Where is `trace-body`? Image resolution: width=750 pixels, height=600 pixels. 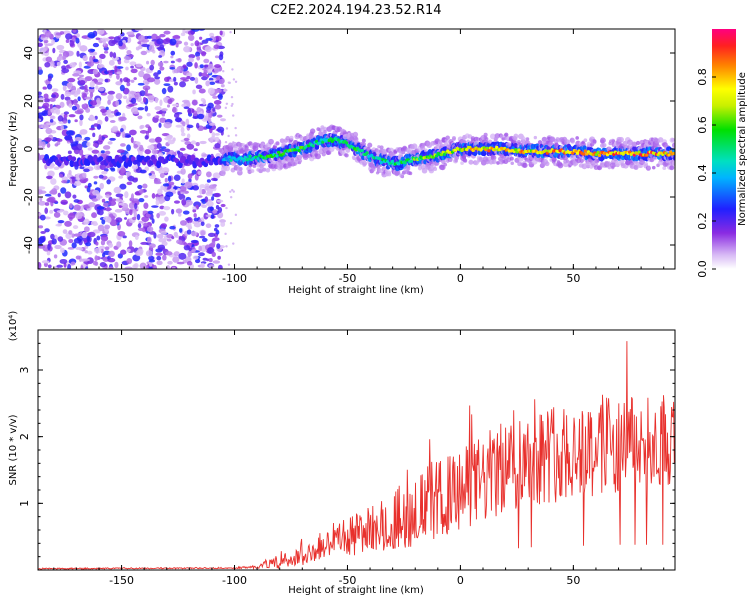 trace-body is located at coordinates (374, 154).